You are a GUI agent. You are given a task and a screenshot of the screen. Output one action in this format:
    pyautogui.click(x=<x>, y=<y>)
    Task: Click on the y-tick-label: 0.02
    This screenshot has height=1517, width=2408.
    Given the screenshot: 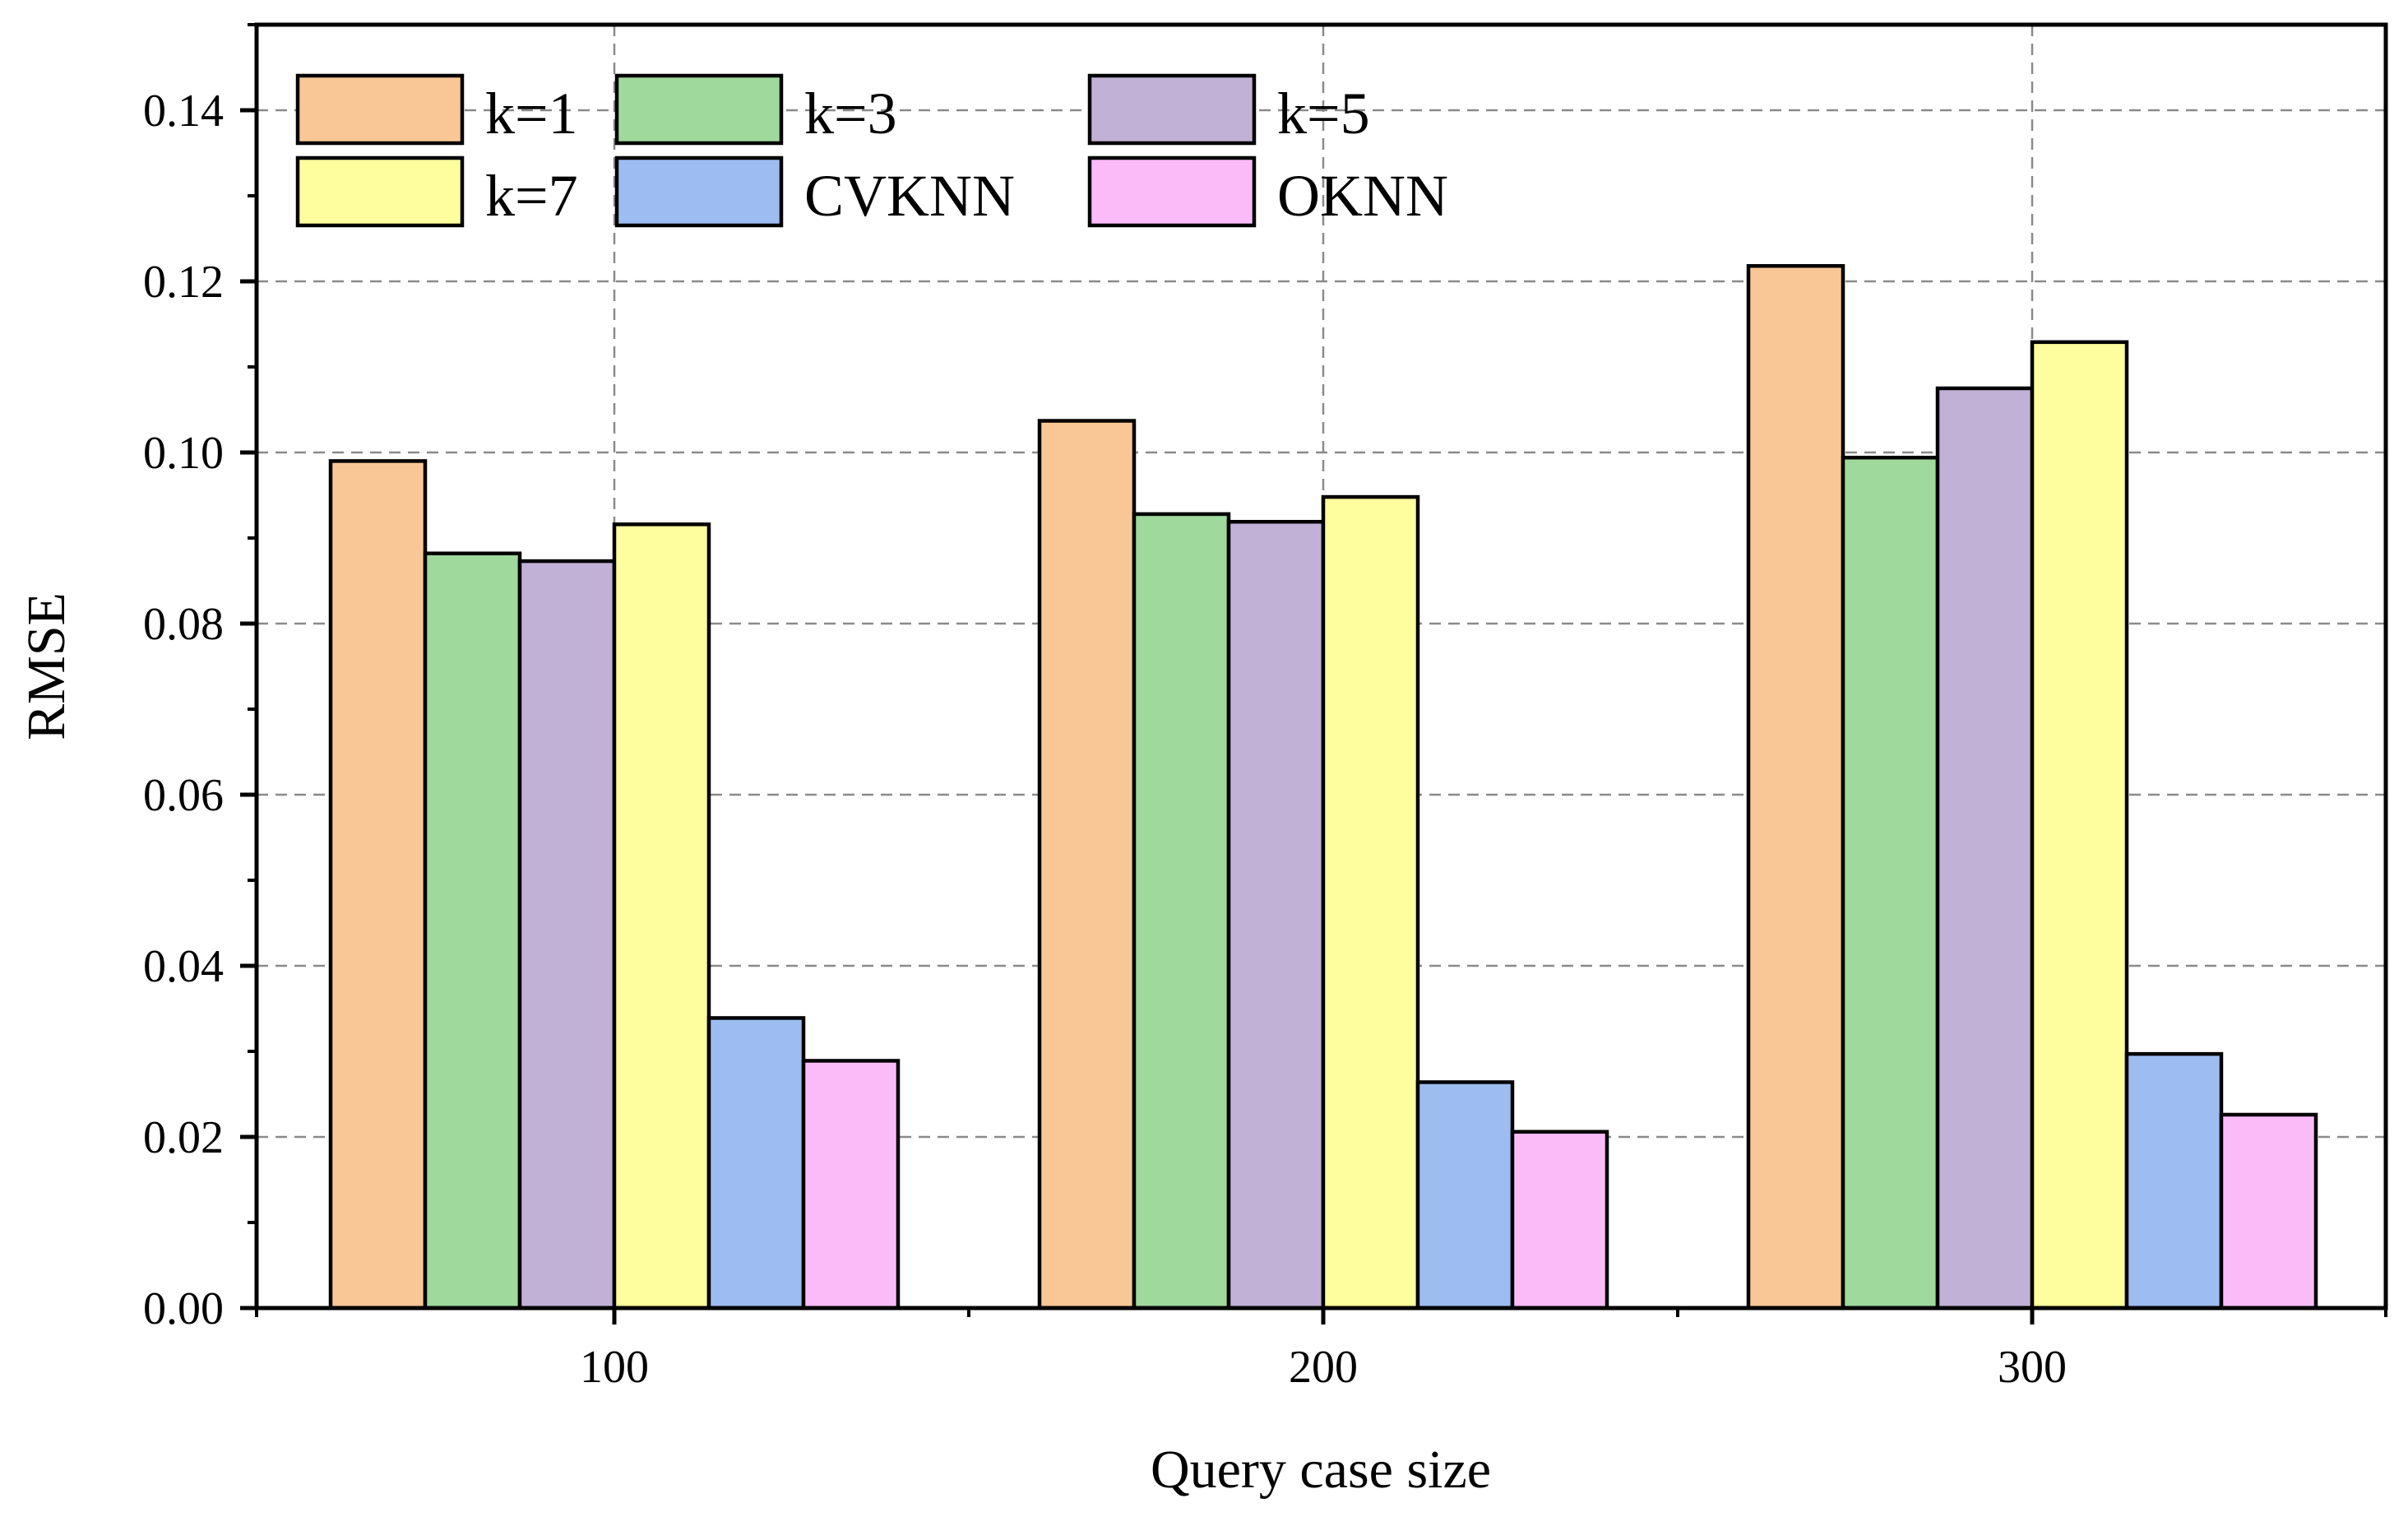 What is the action you would take?
    pyautogui.click(x=183, y=1137)
    